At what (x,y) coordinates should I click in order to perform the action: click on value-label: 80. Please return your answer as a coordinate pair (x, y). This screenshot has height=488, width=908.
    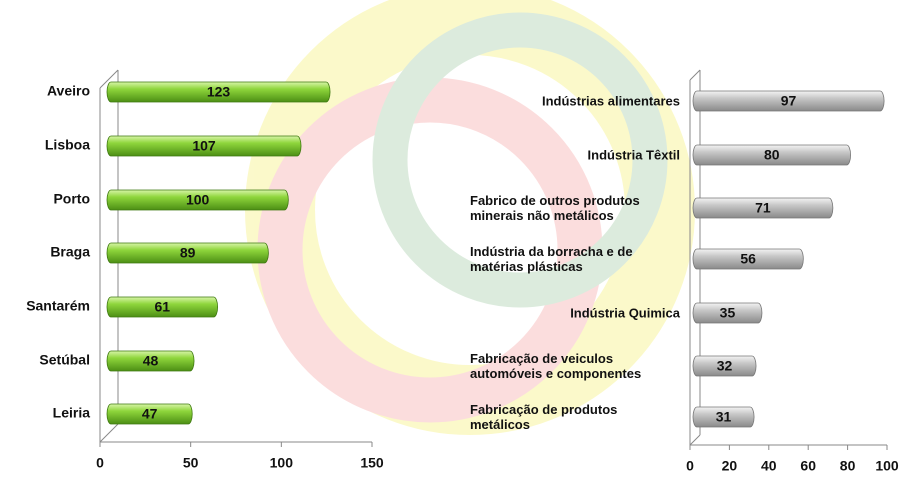
    Looking at the image, I should click on (772, 155).